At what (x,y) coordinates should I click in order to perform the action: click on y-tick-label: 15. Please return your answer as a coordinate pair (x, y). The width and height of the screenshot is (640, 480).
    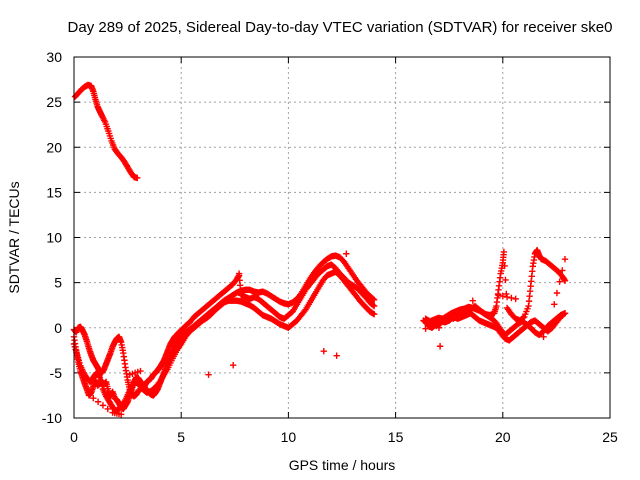
    Looking at the image, I should click on (54, 192).